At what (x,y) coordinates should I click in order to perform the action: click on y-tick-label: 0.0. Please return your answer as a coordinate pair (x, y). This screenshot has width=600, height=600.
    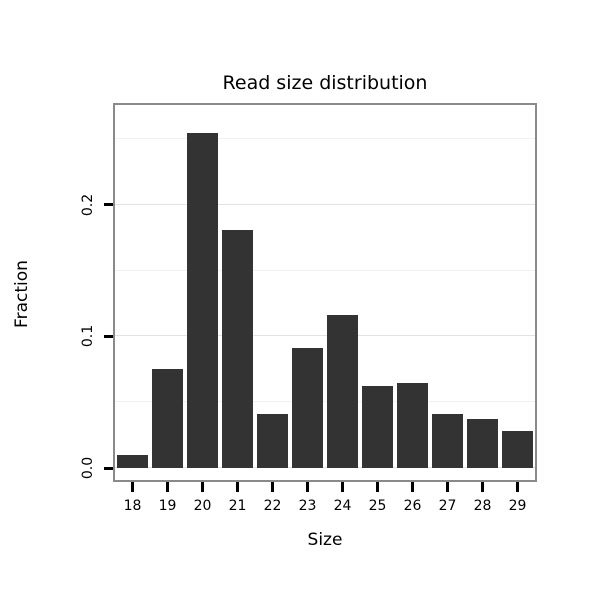
    Looking at the image, I should click on (88, 468).